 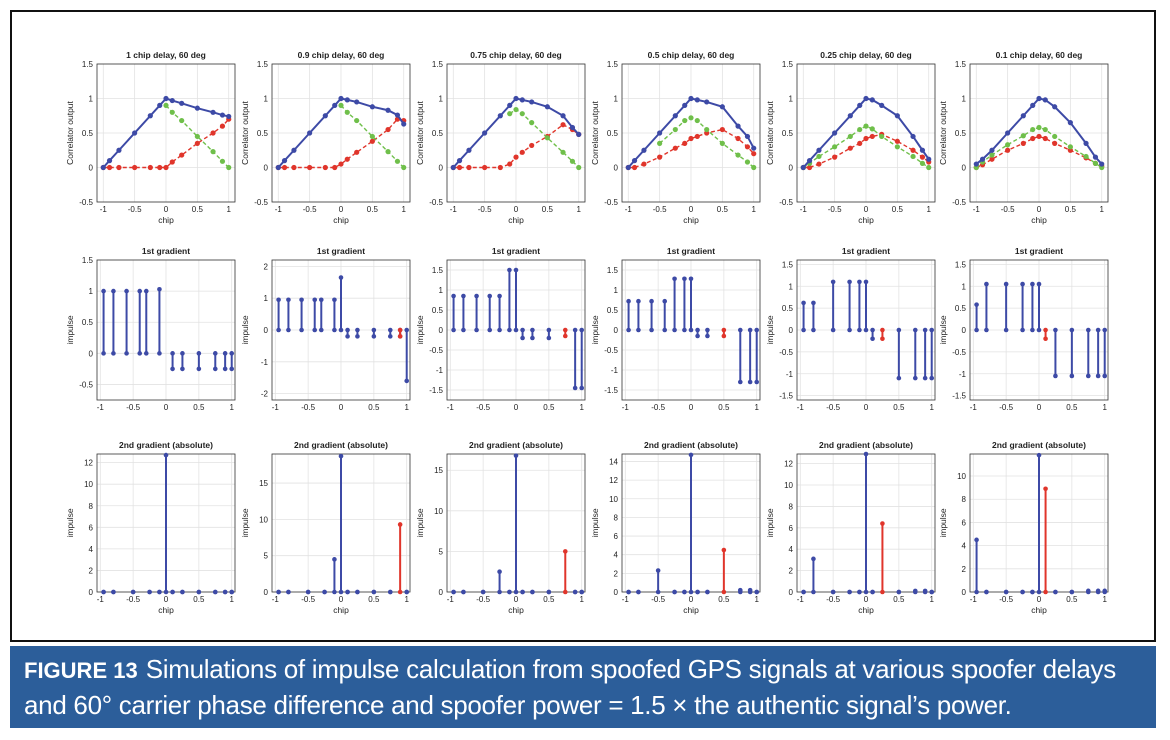 I want to click on chart-title: 1 chip delay, 60 deg, so click(x=166, y=55).